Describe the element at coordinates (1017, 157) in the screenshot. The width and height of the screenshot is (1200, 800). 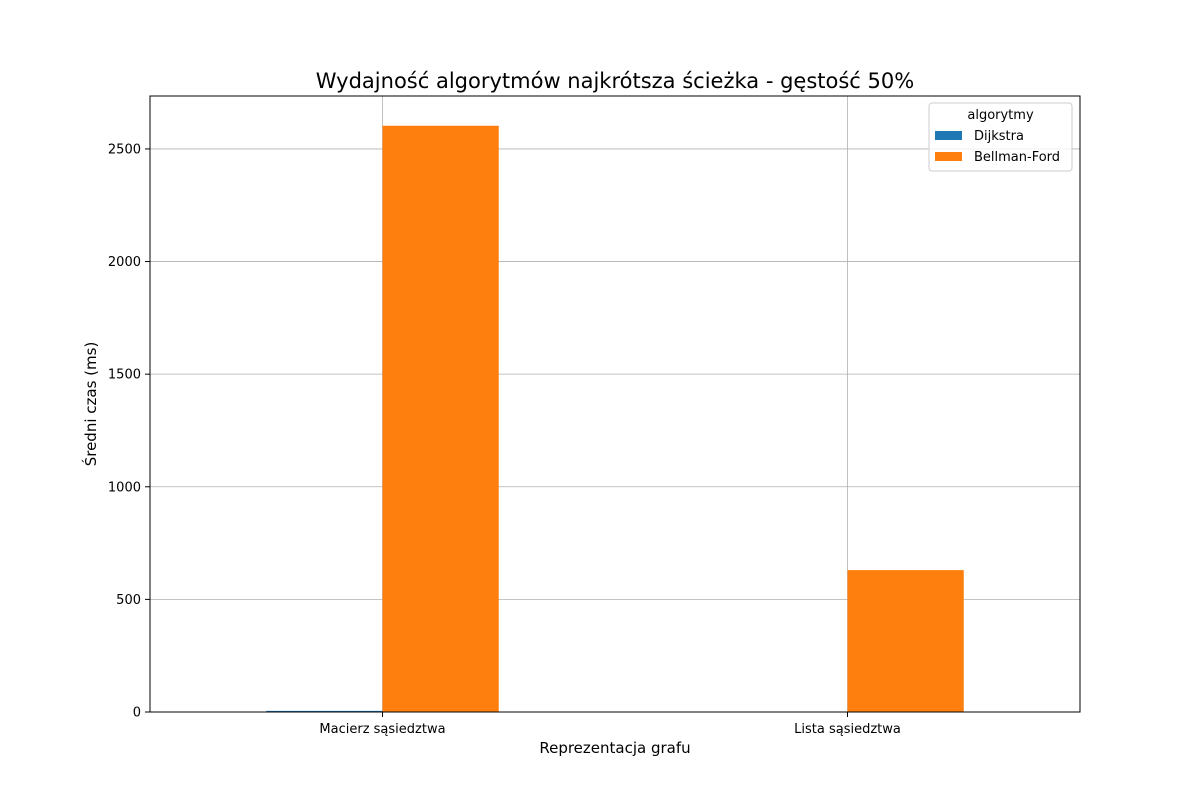
I see `legend-entry: Bellman-Ford` at that location.